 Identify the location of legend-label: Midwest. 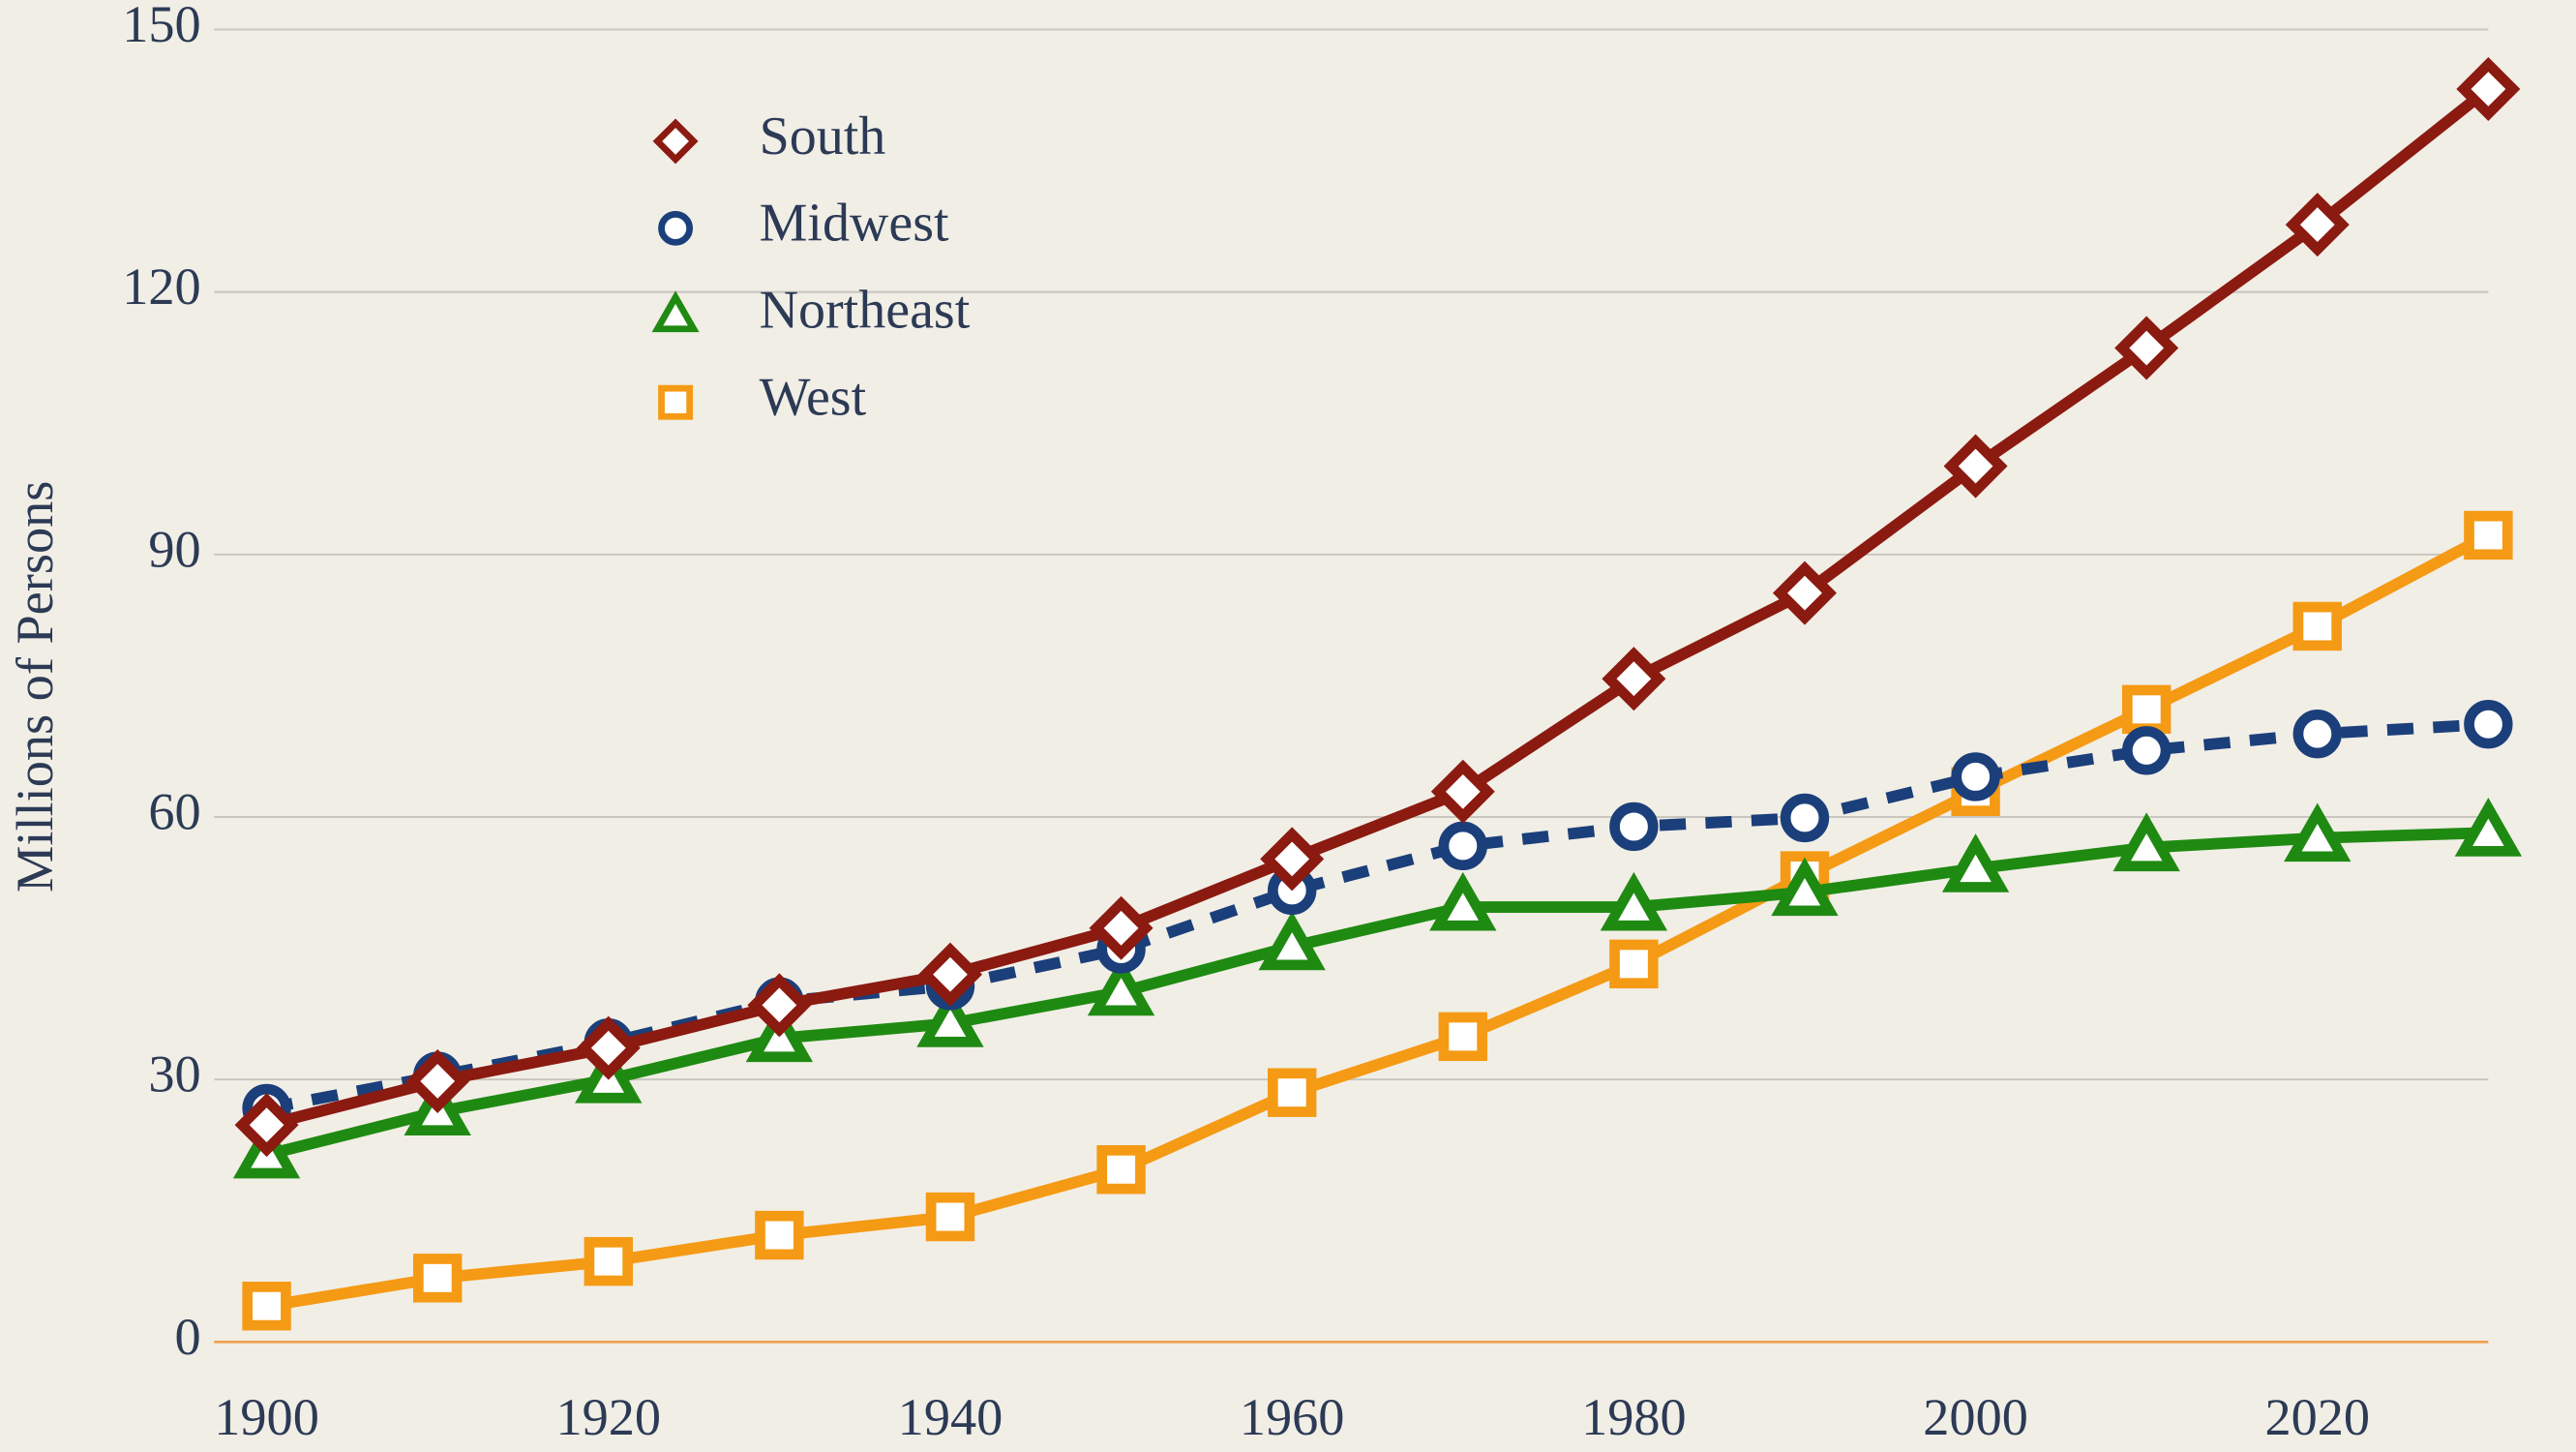
(854, 224).